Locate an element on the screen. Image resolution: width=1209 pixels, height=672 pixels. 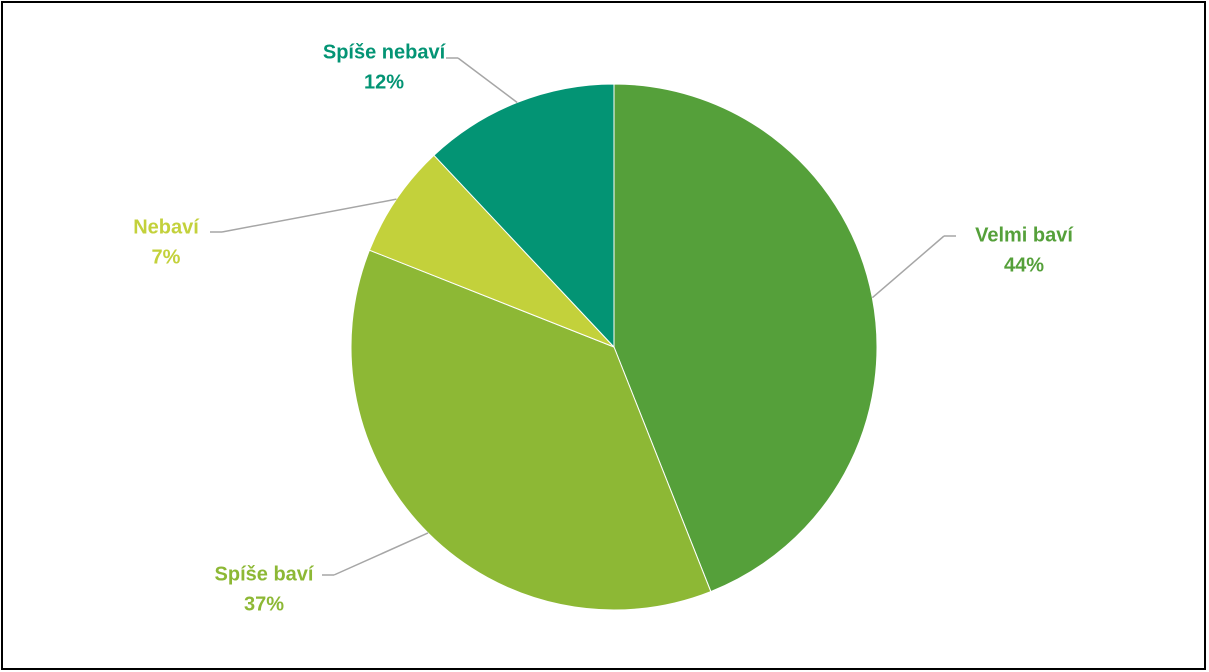
data-label-name-spise-nebavi: Spíše nebaví is located at coordinates (385, 52).